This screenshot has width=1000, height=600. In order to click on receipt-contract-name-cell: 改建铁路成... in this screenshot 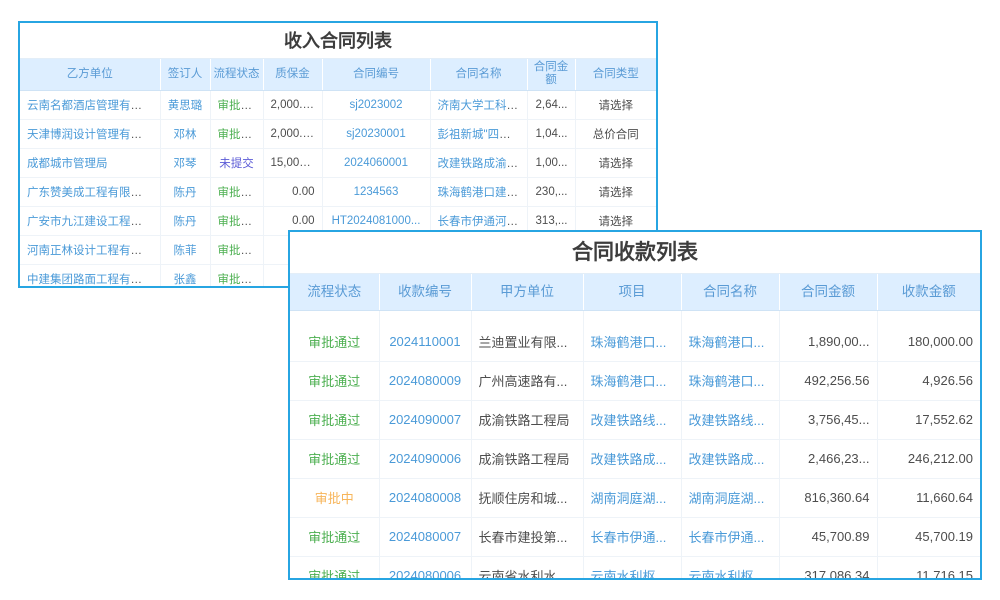, I will do `click(730, 459)`.